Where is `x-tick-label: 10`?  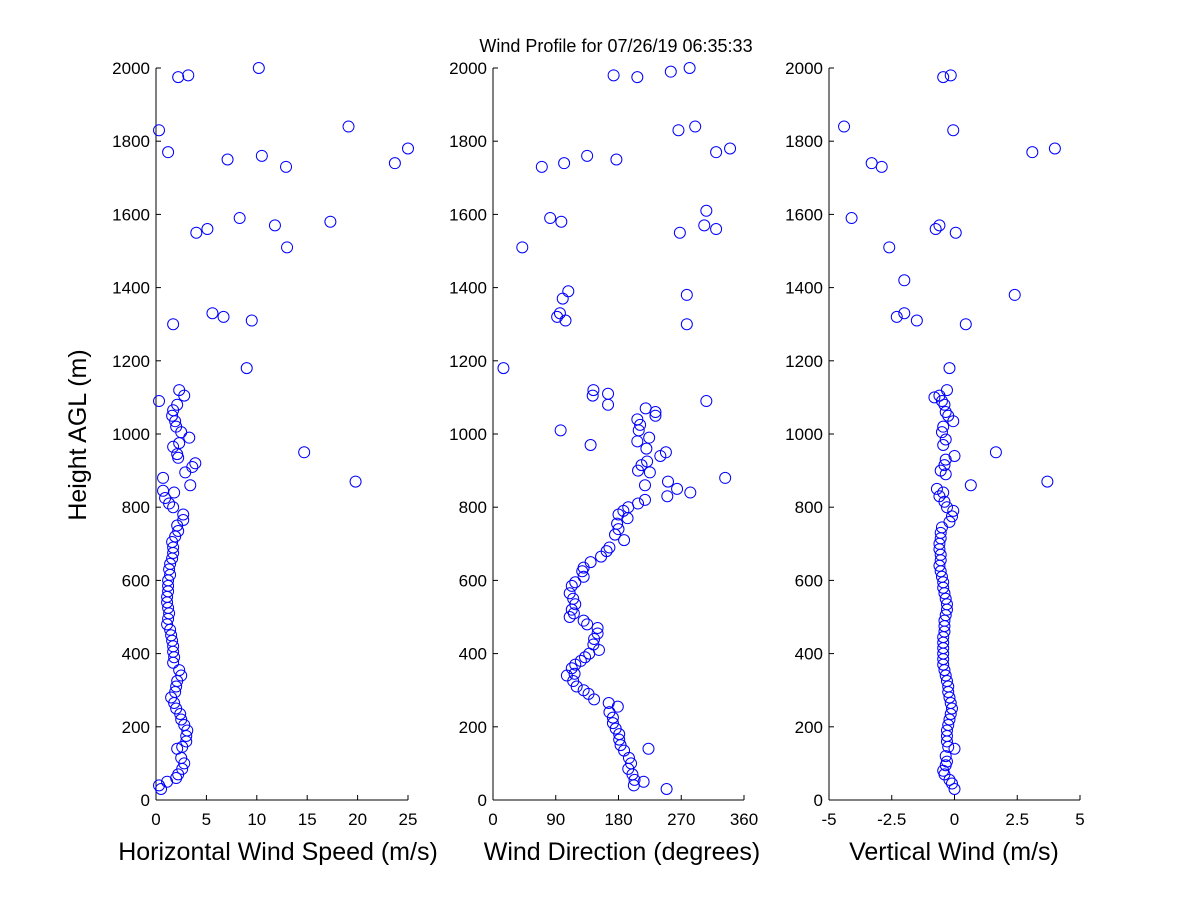
x-tick-label: 10 is located at coordinates (256, 819).